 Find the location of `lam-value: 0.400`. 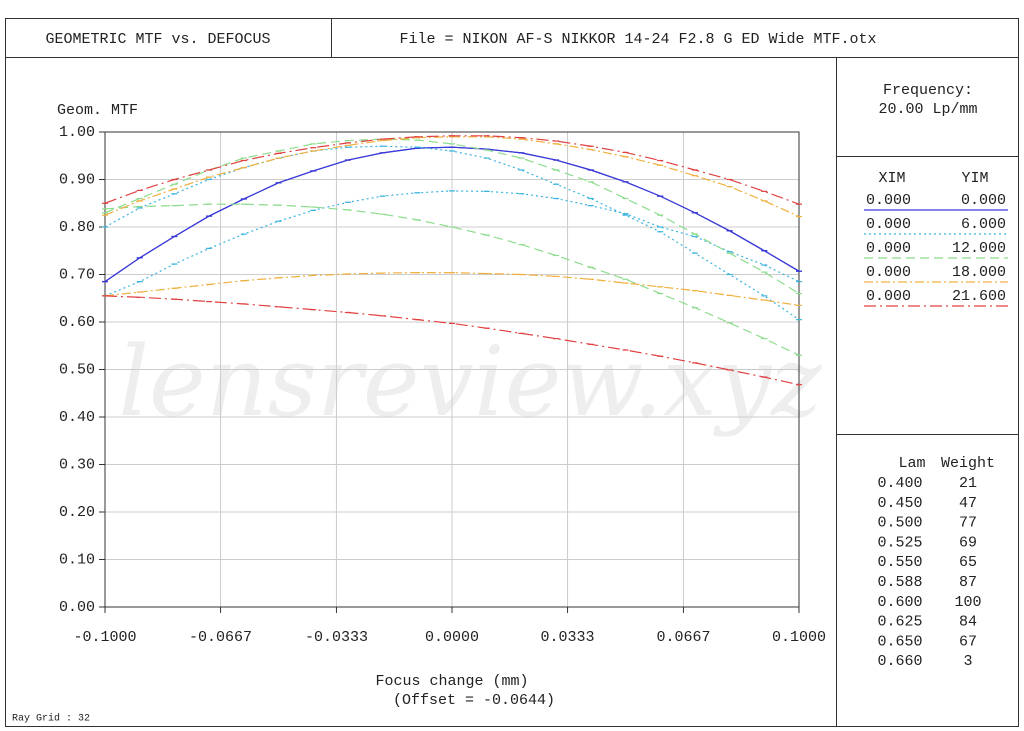

lam-value: 0.400 is located at coordinates (899, 483).